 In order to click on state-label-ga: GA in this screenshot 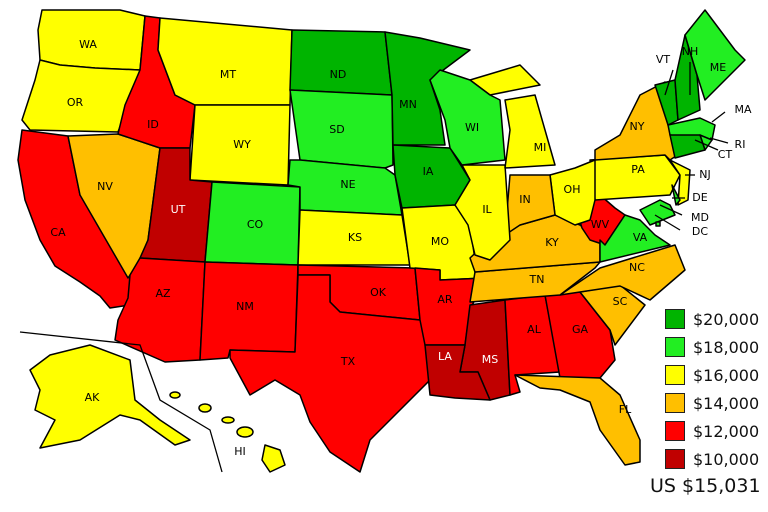, I will do `click(580, 329)`.